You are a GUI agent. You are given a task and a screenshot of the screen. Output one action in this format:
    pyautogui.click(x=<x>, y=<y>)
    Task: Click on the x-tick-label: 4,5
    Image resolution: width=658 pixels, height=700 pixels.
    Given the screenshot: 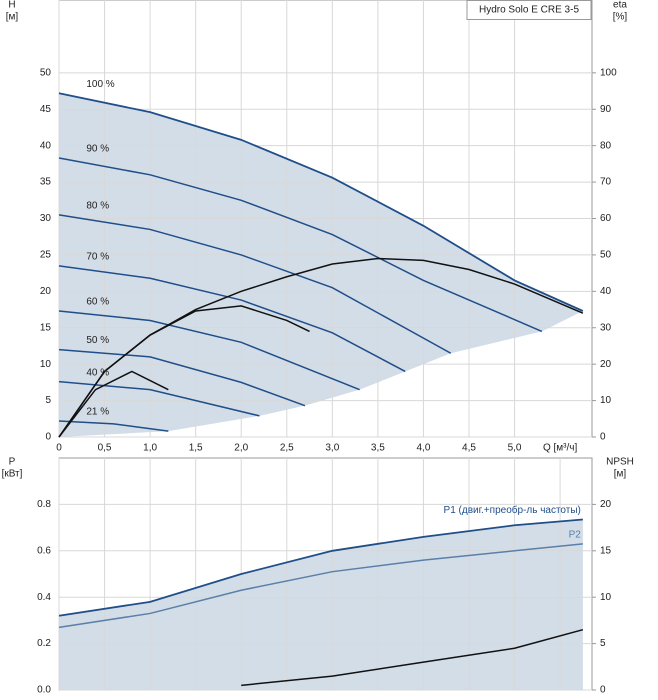 What is the action you would take?
    pyautogui.click(x=469, y=448)
    